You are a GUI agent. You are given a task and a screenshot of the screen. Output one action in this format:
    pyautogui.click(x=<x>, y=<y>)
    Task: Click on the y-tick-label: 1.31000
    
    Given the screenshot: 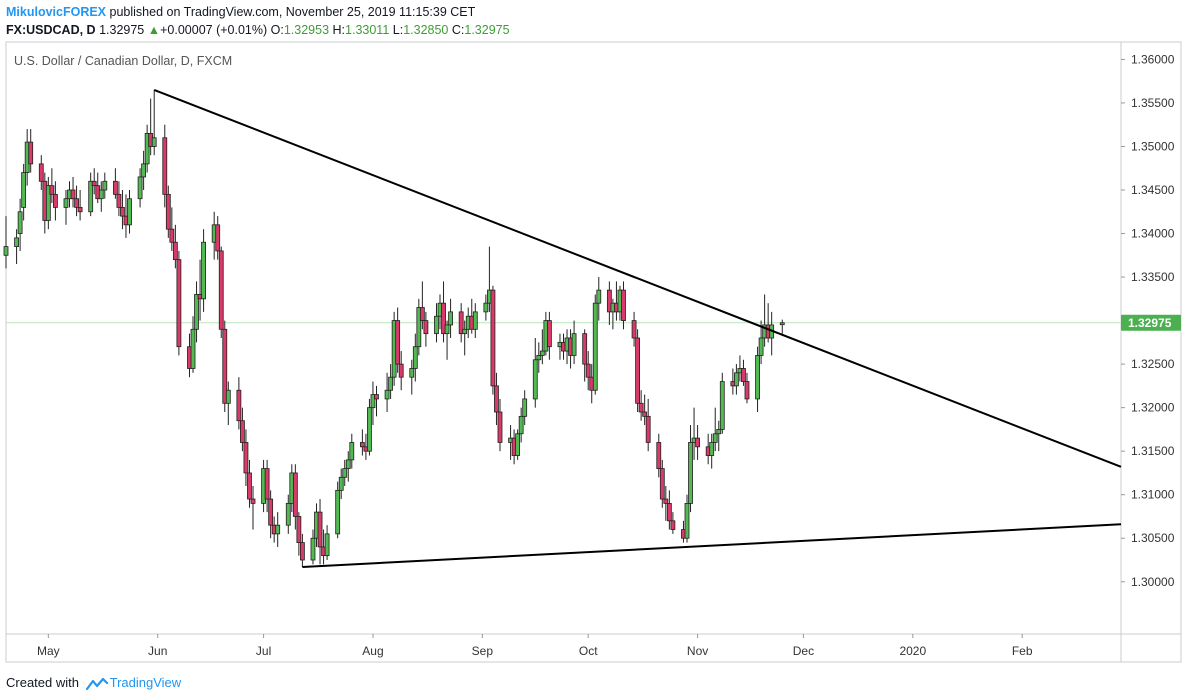 What is the action you would take?
    pyautogui.click(x=1153, y=495)
    